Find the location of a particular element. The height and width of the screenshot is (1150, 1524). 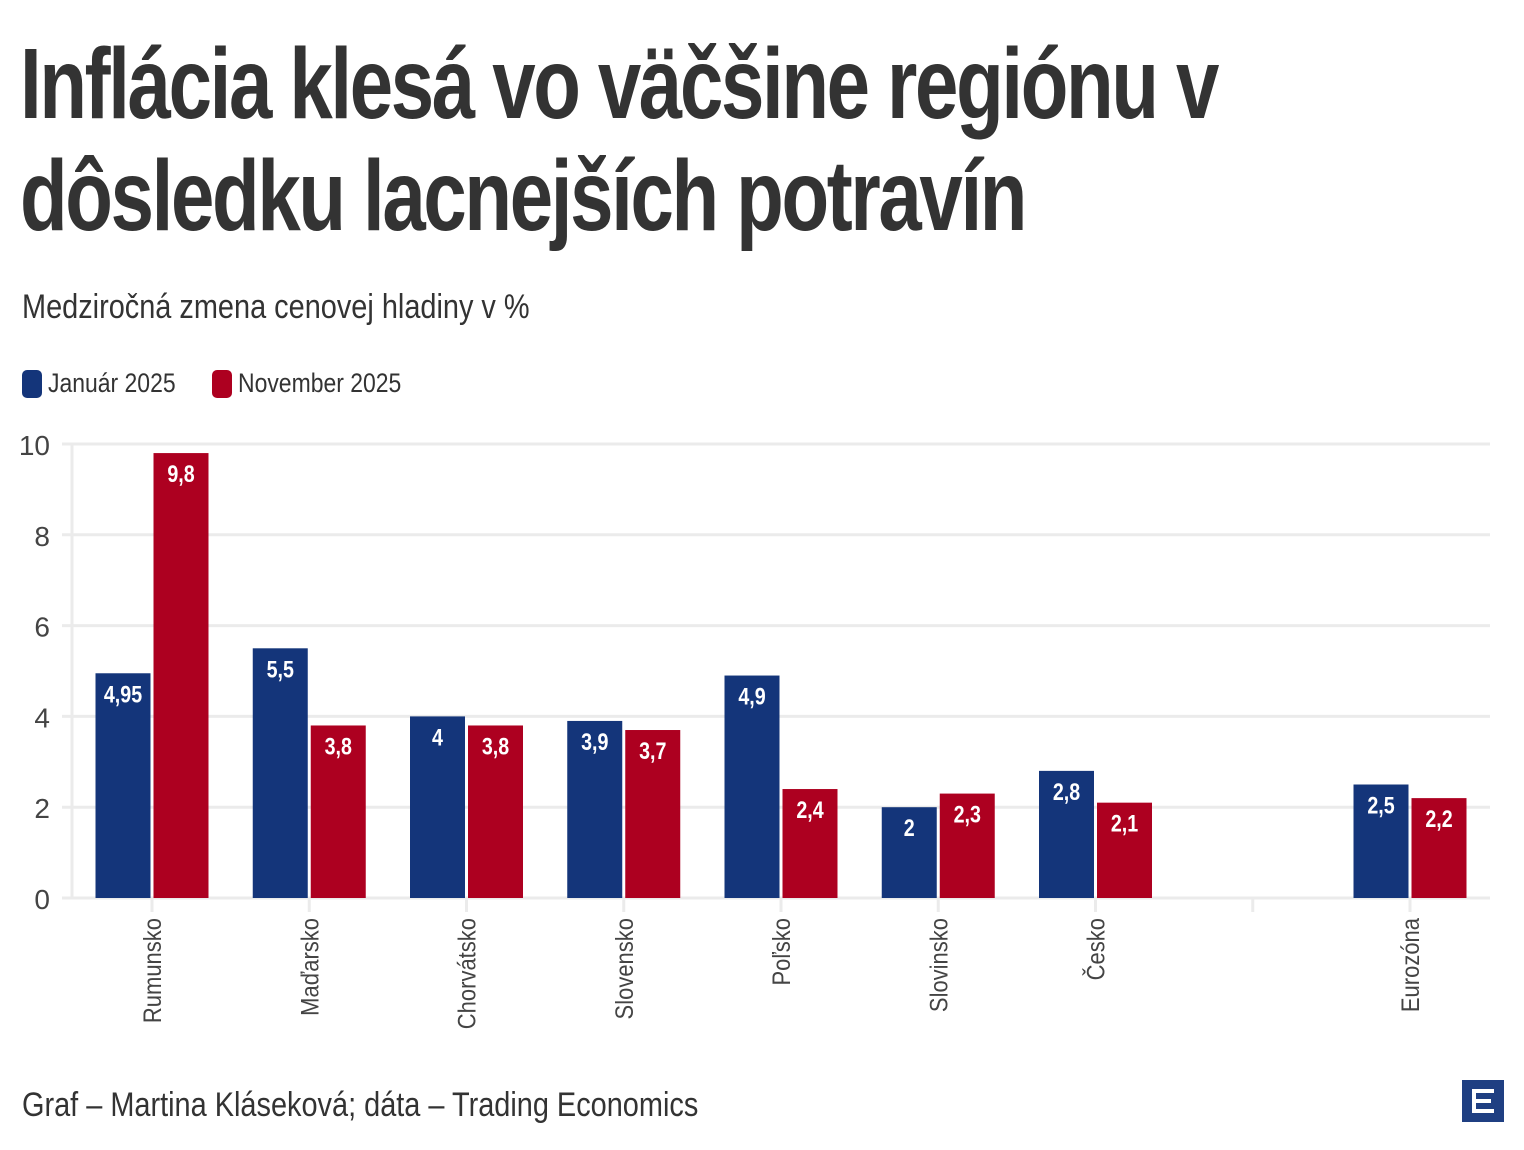

chart-subtitle: Medziročná zmena cenovej hladiny v % is located at coordinates (276, 307).